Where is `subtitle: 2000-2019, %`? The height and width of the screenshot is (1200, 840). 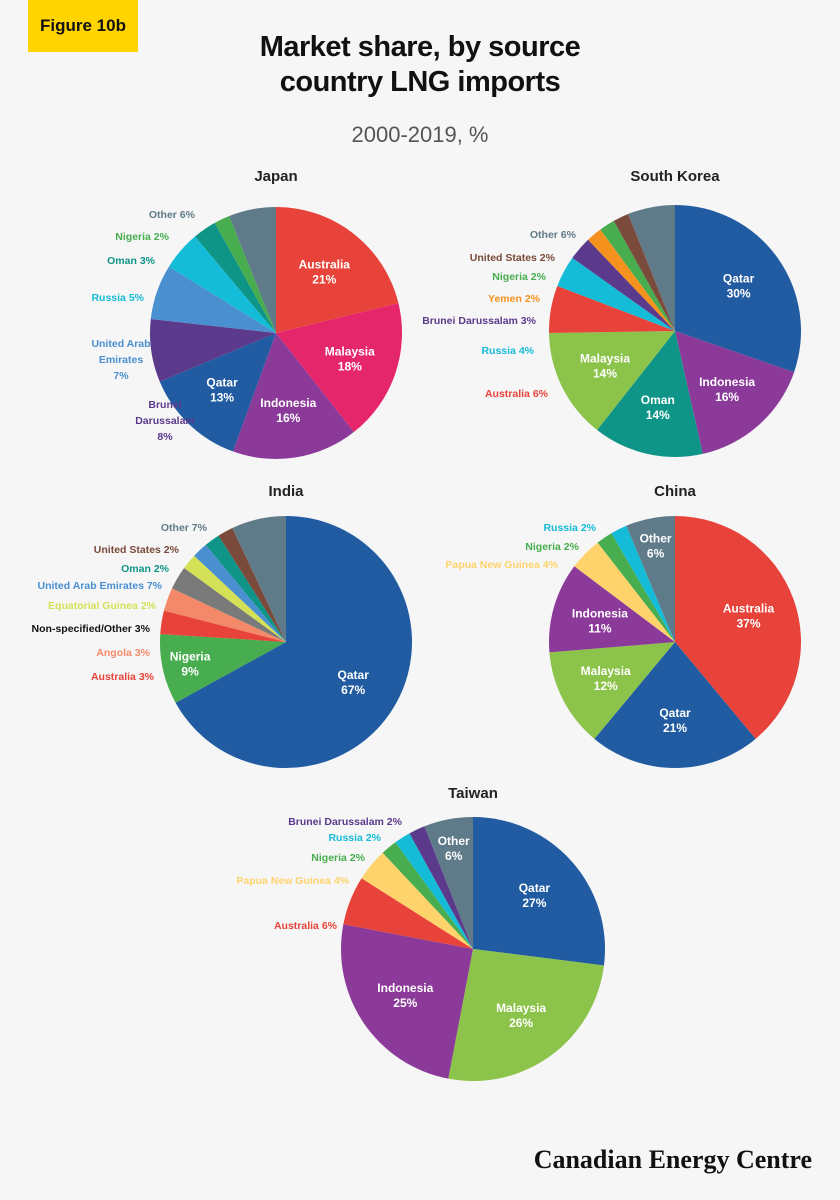
subtitle: 2000-2019, % is located at coordinates (420, 134).